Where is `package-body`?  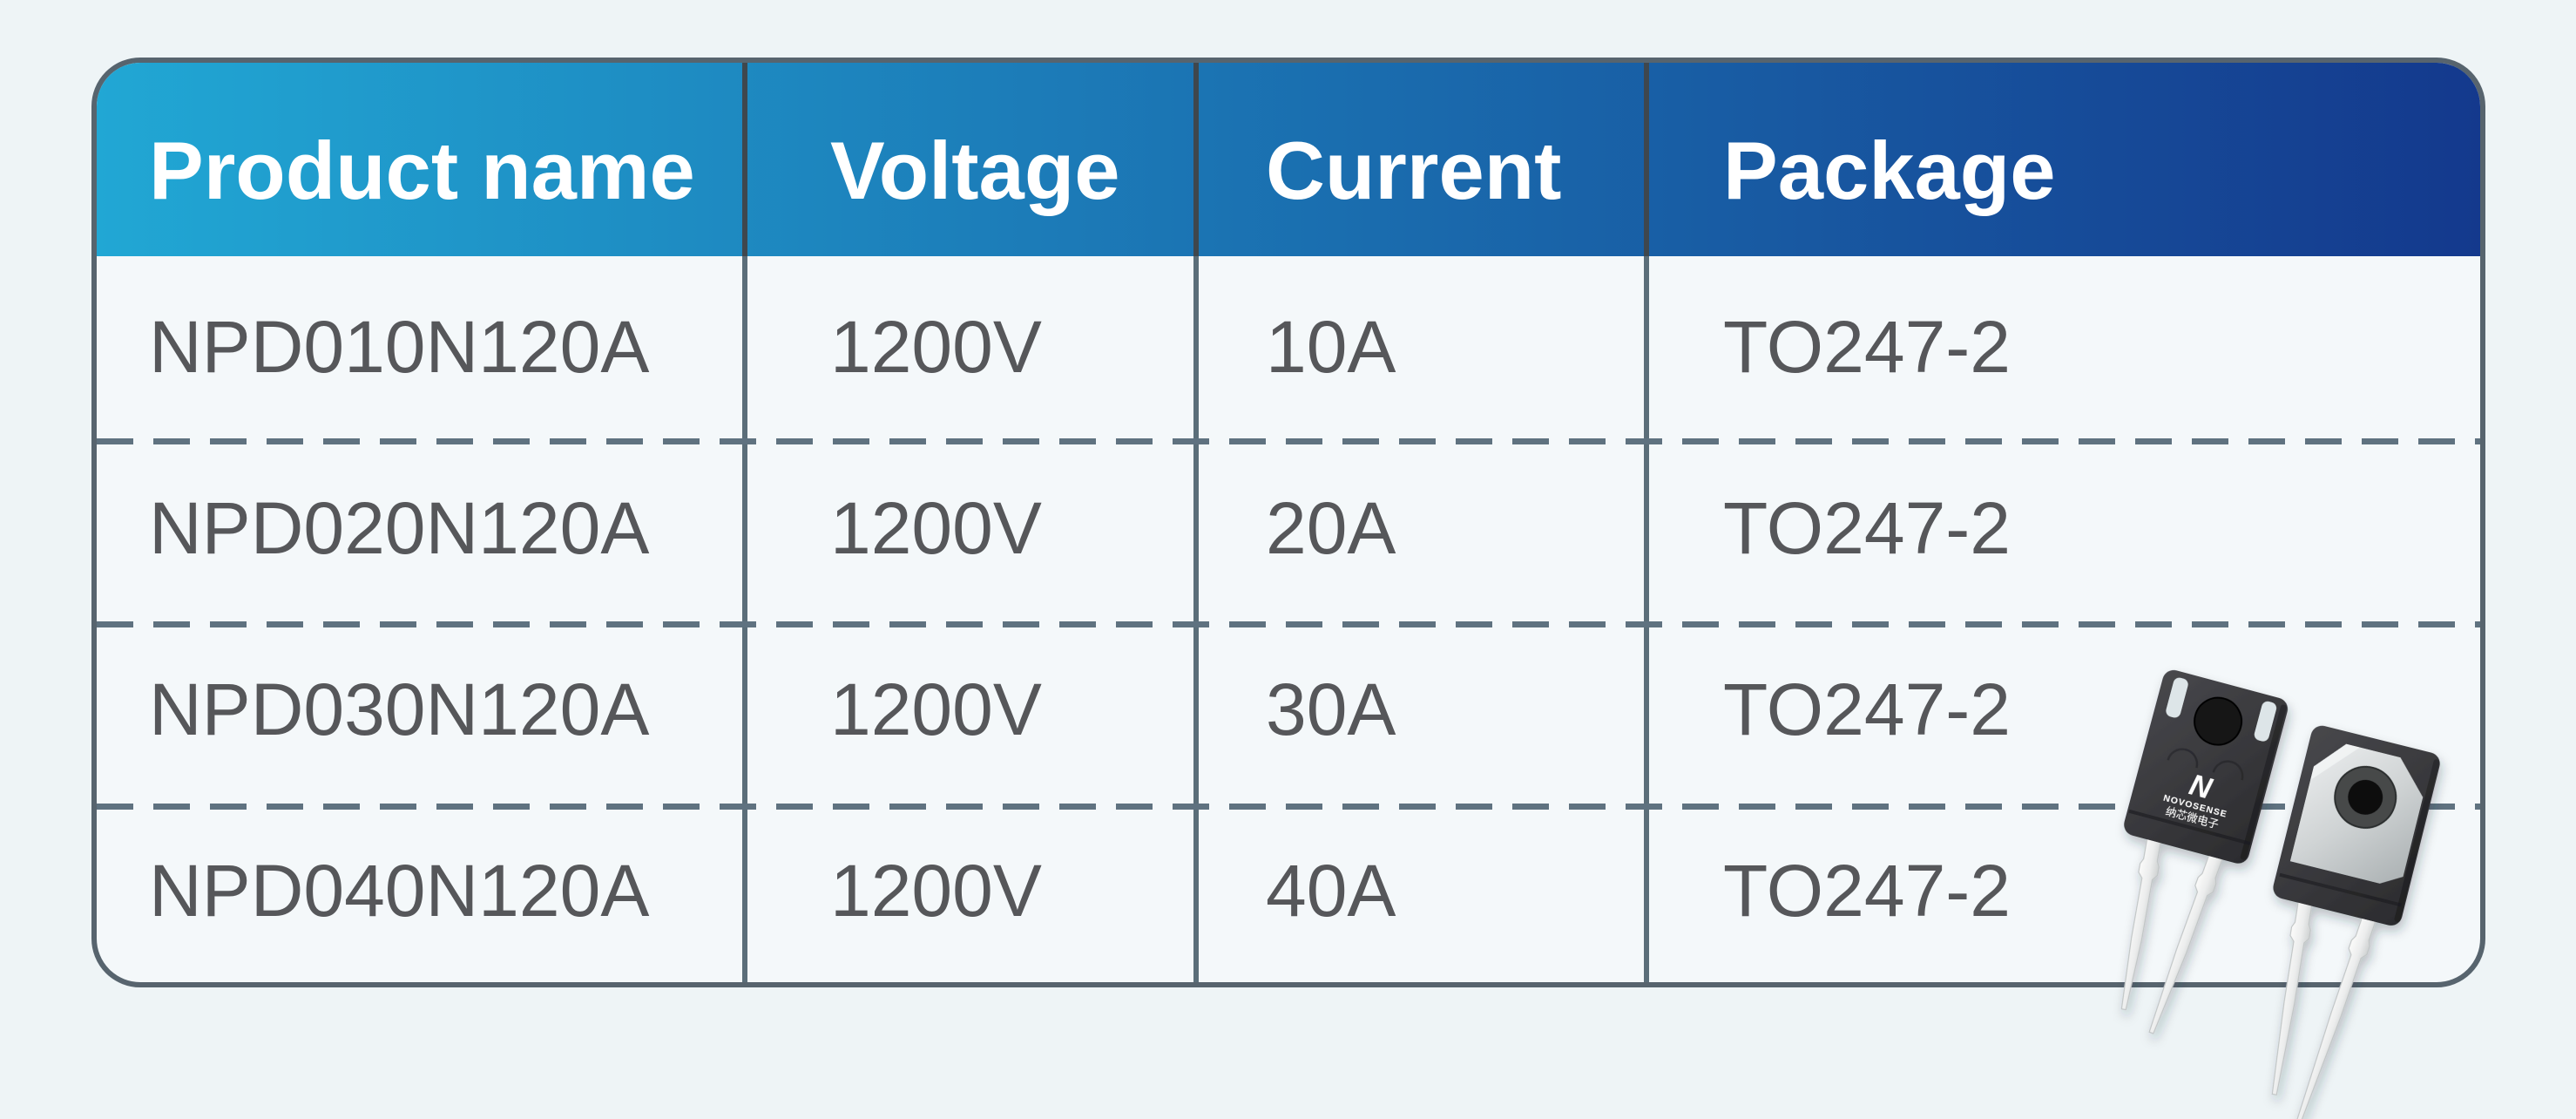
package-body is located at coordinates (2206, 767).